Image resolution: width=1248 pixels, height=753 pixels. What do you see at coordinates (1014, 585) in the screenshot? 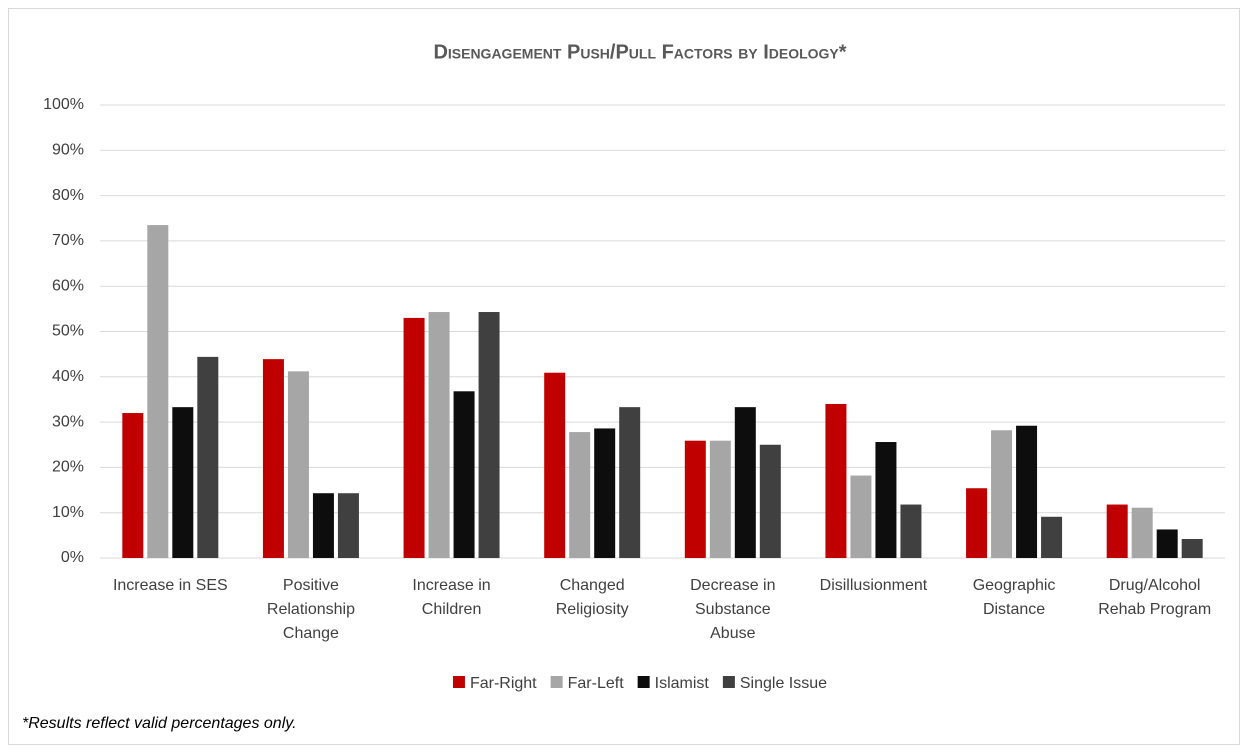
I see `x-tick-line: Geographic` at bounding box center [1014, 585].